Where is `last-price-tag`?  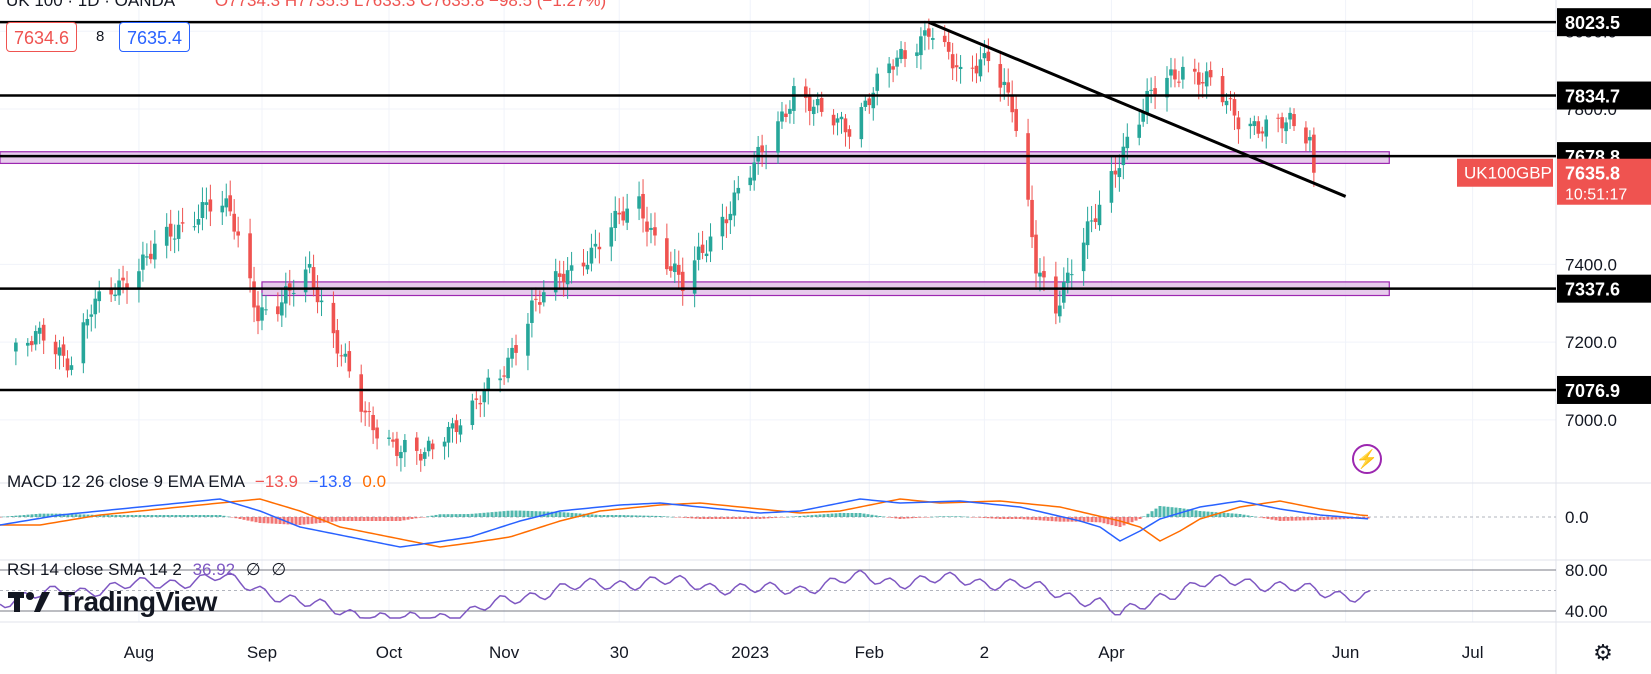
last-price-tag is located at coordinates (1604, 181).